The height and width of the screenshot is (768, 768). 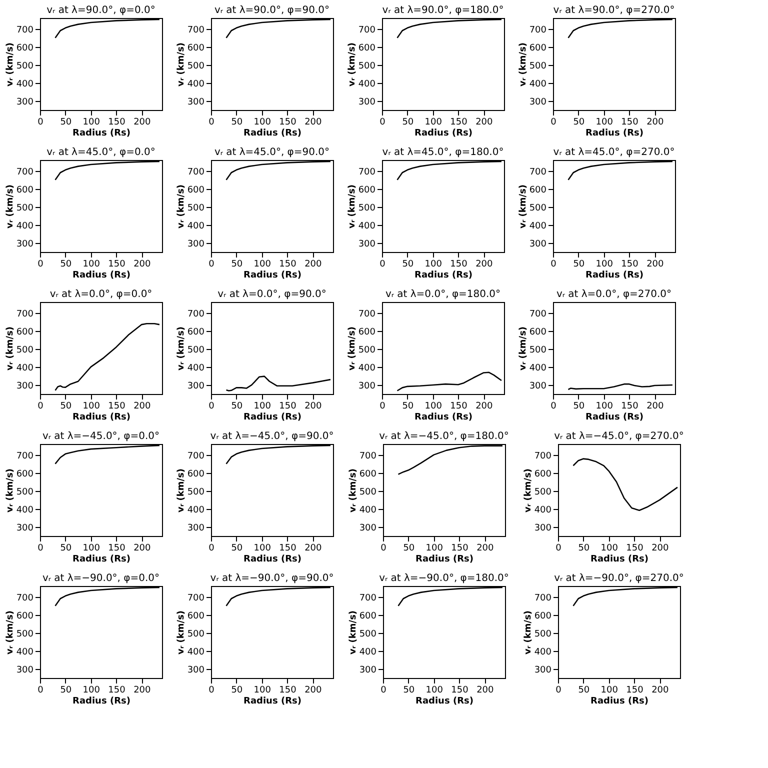 I want to click on chart-title: vᵣ at λ=45.0°, φ=180.0°, so click(x=443, y=152).